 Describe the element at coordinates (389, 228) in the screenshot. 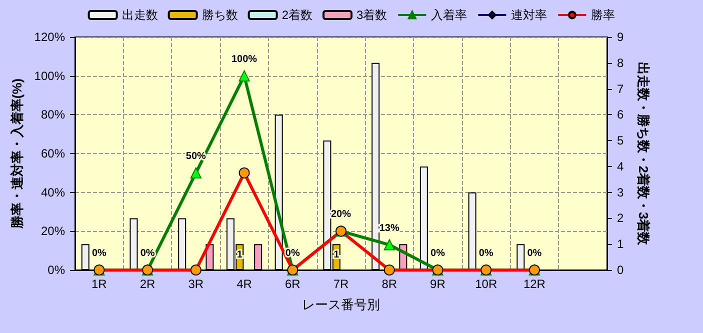

I see `data-label: 13%` at that location.